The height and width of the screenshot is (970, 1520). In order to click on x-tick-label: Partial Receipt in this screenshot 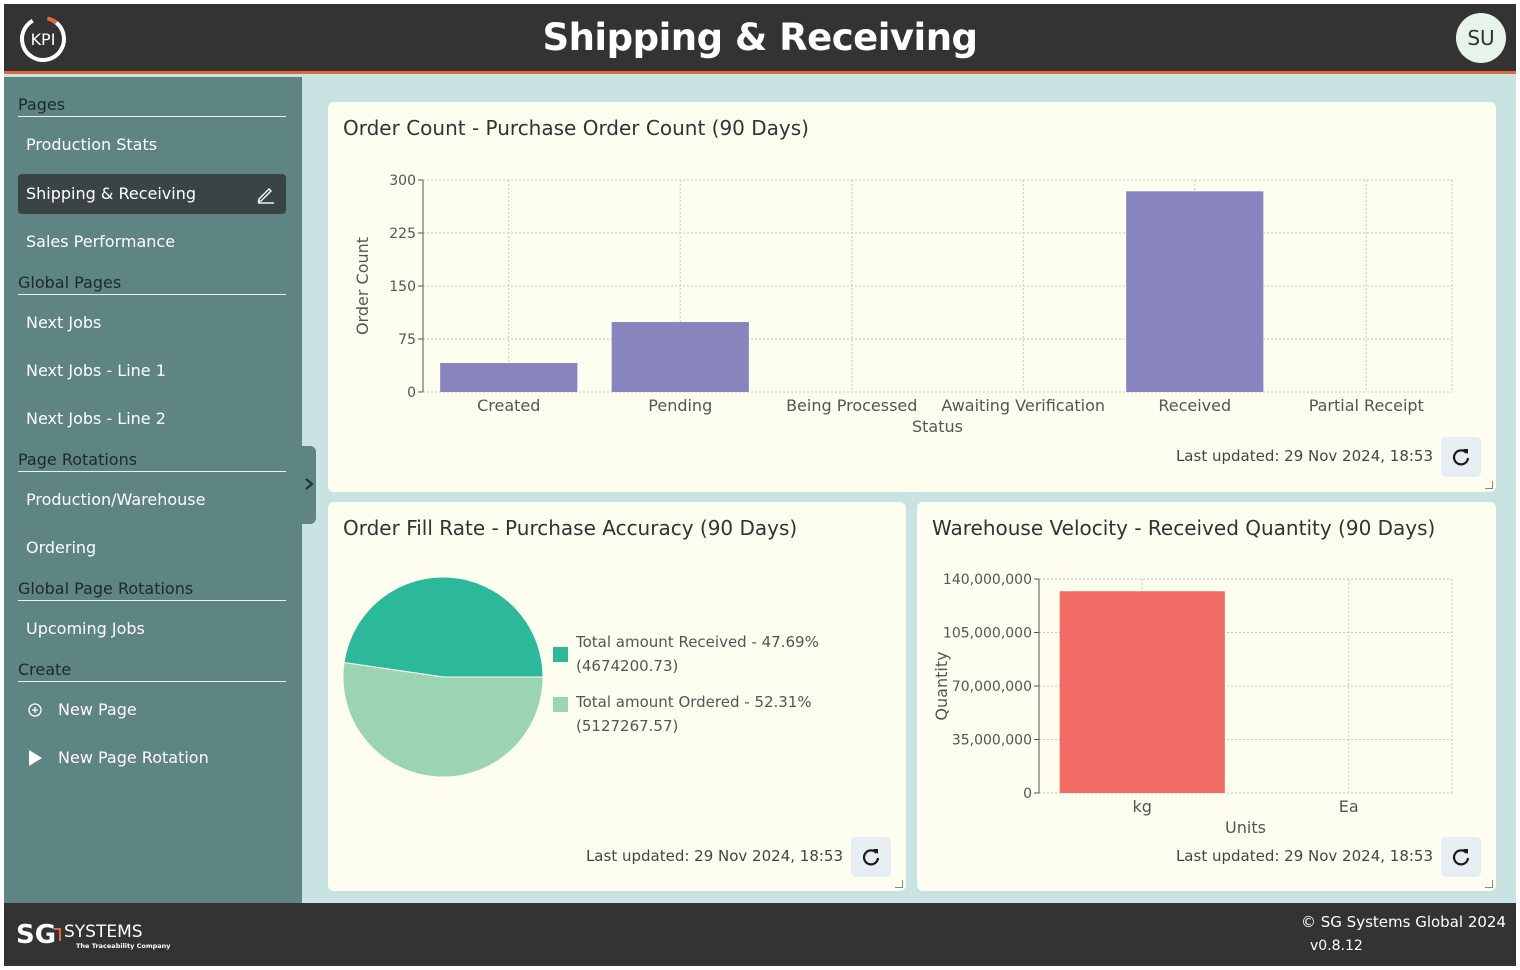, I will do `click(1366, 405)`.